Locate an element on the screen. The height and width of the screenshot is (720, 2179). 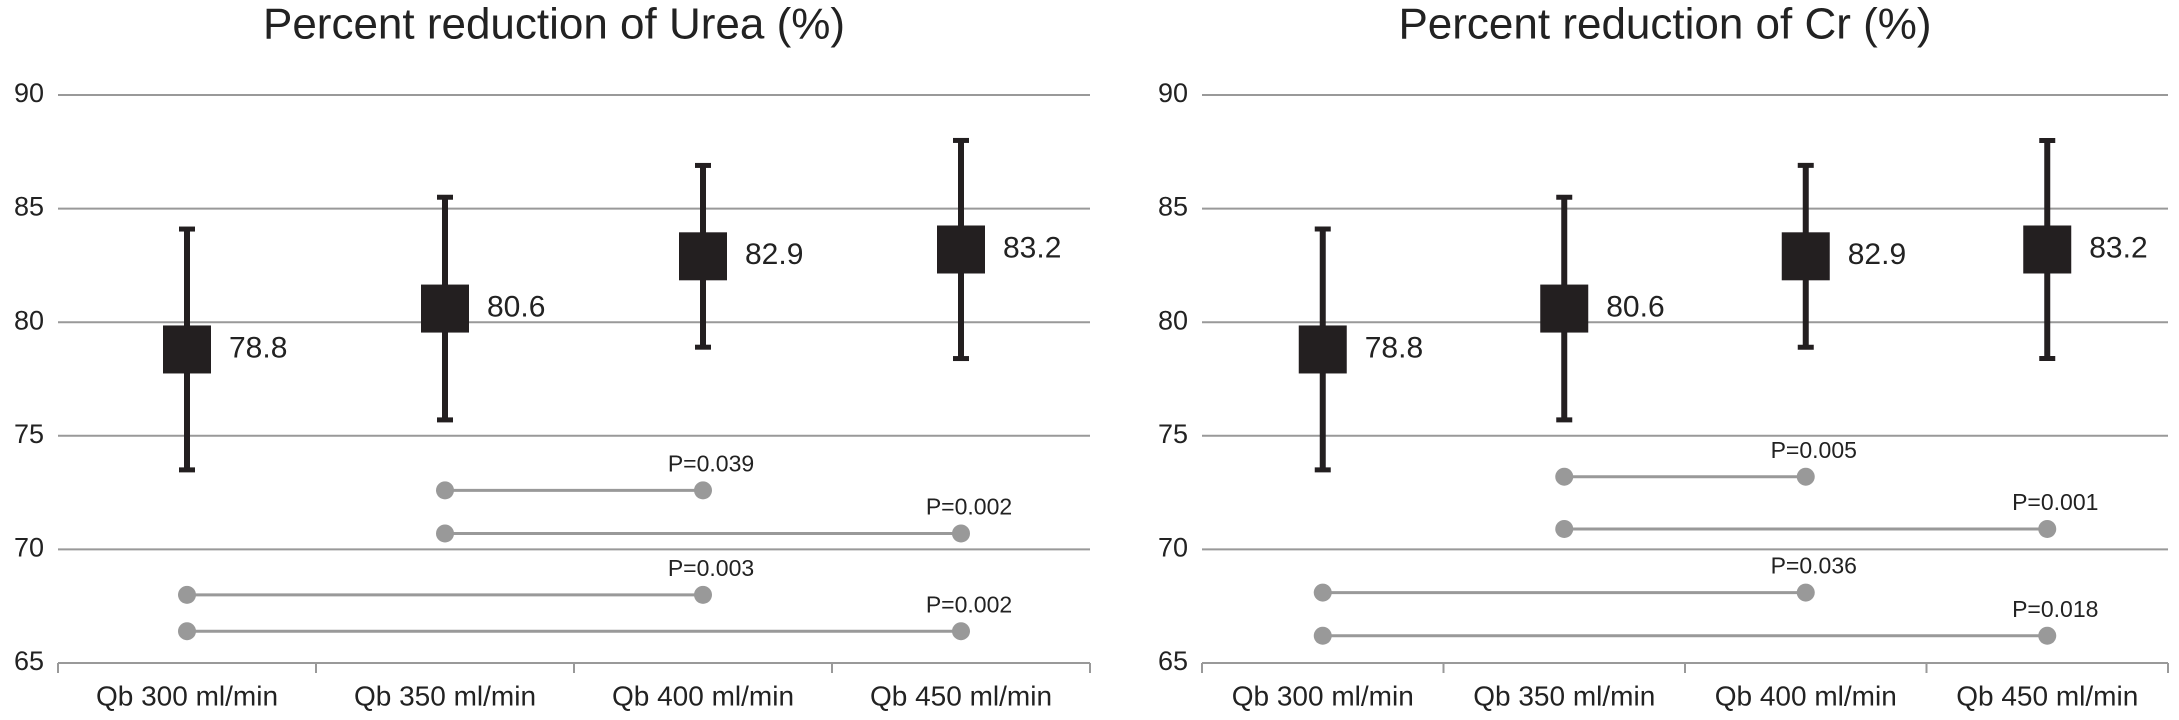
chart-title: Percent reduction of Urea (%) is located at coordinates (554, 24).